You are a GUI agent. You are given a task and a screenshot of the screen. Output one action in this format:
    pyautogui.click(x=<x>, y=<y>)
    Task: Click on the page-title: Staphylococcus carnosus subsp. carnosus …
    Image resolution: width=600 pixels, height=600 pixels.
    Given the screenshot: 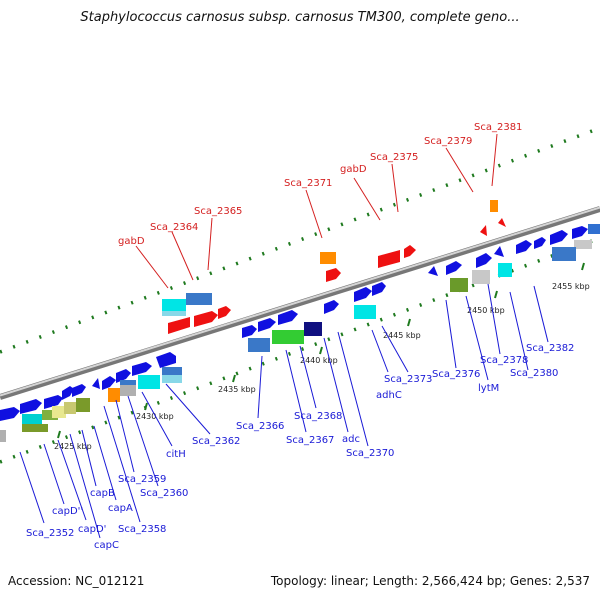 What is the action you would take?
    pyautogui.click(x=300, y=17)
    